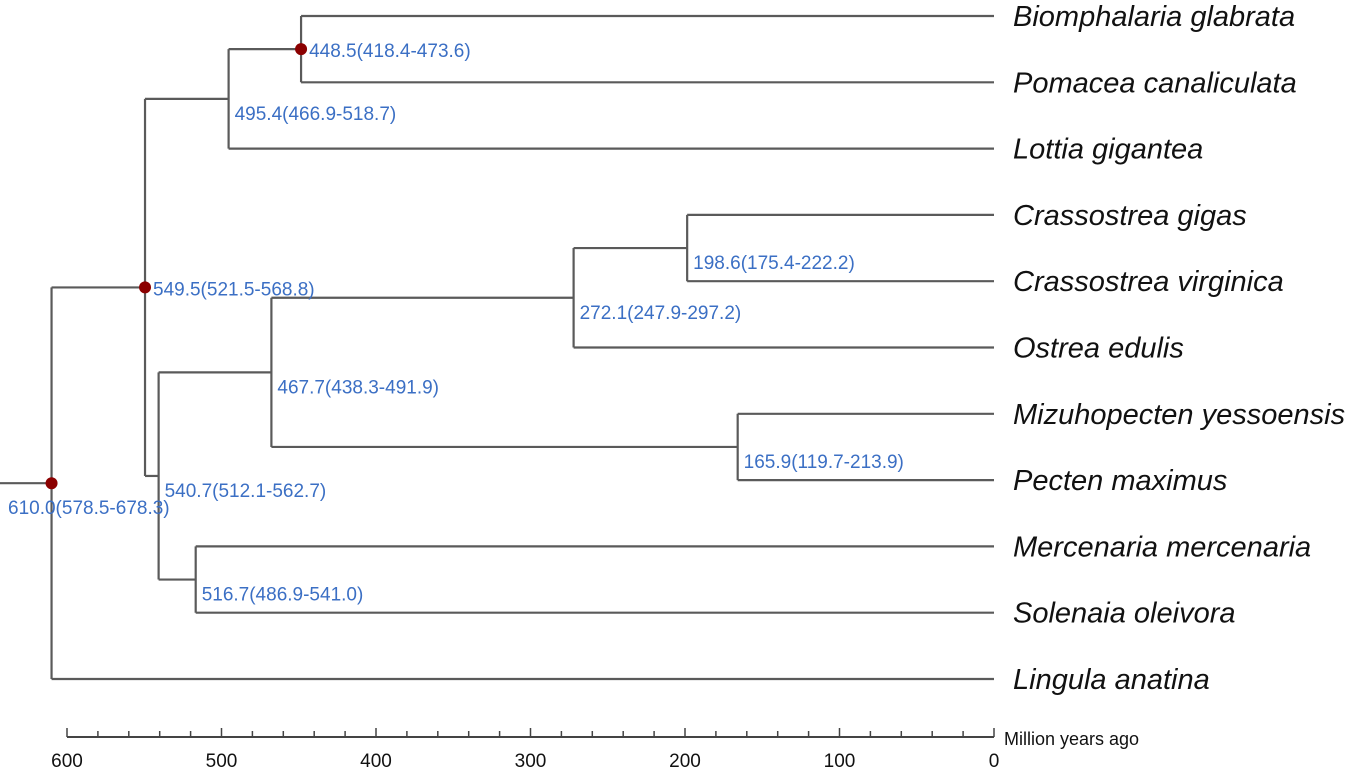 The image size is (1350, 779). I want to click on node-age-label: 198.6(175.4-222.2), so click(774, 263).